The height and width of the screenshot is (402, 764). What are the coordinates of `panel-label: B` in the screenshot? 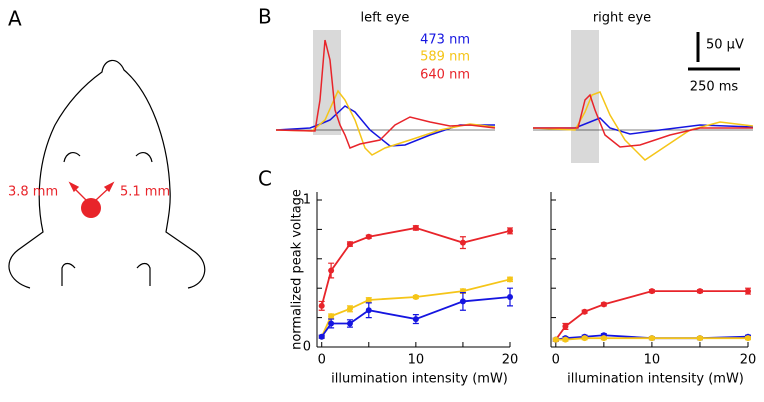 It's located at (265, 17).